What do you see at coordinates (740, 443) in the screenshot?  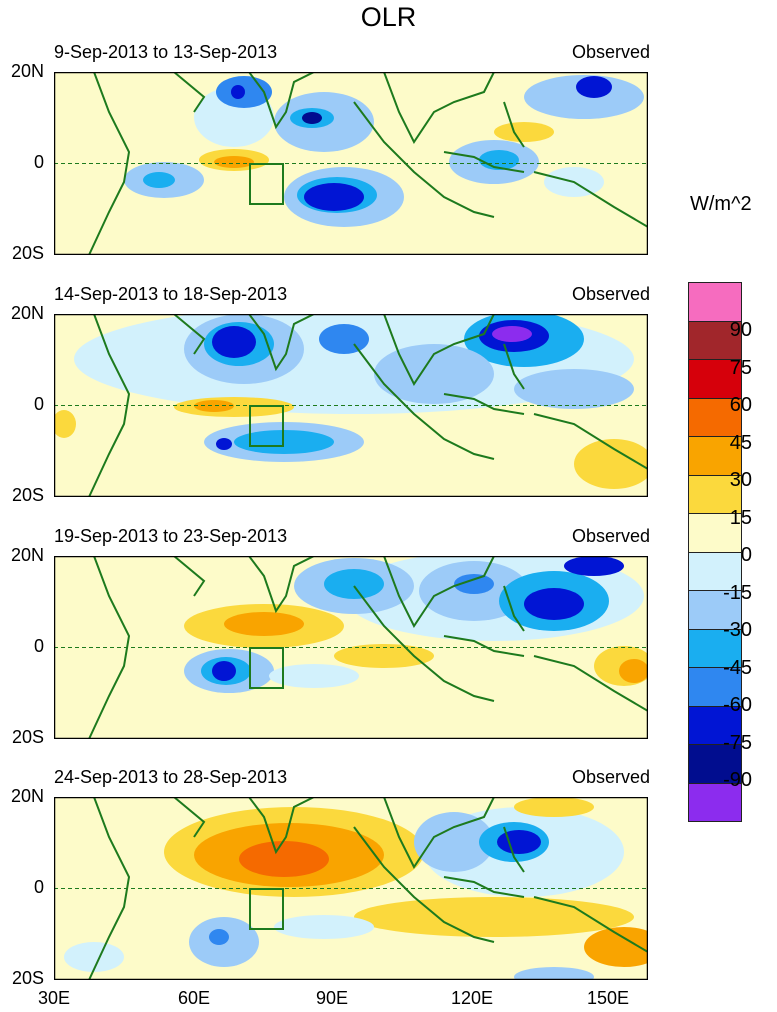 I see `colorbar-label: 45` at bounding box center [740, 443].